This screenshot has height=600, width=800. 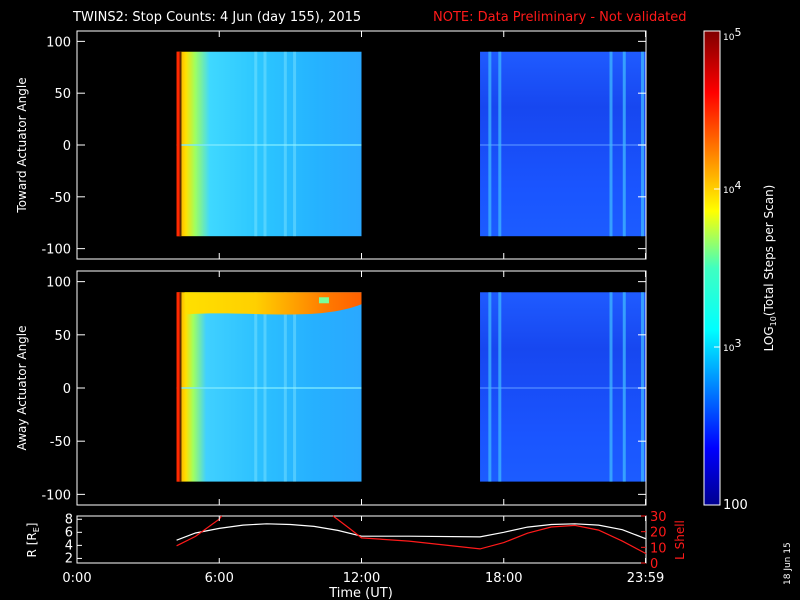 What do you see at coordinates (680, 540) in the screenshot?
I see `orbit-right-ylabel: L Shell` at bounding box center [680, 540].